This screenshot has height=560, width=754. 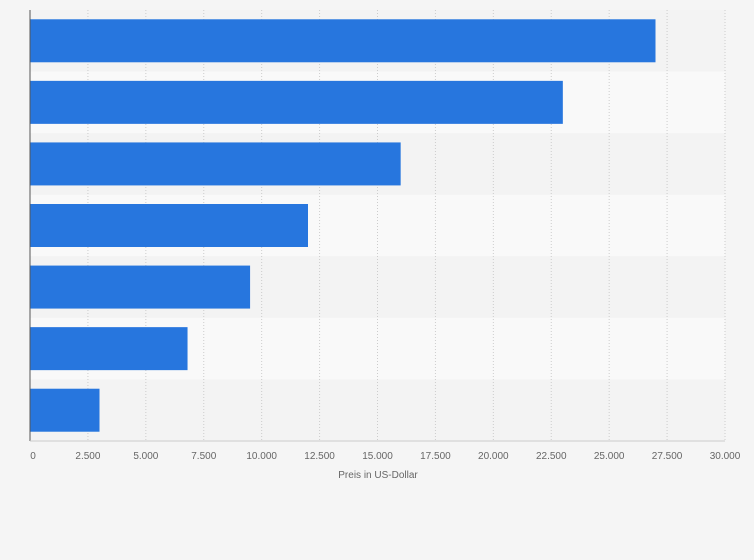 I want to click on x-tick-label: 12.500, so click(x=319, y=456).